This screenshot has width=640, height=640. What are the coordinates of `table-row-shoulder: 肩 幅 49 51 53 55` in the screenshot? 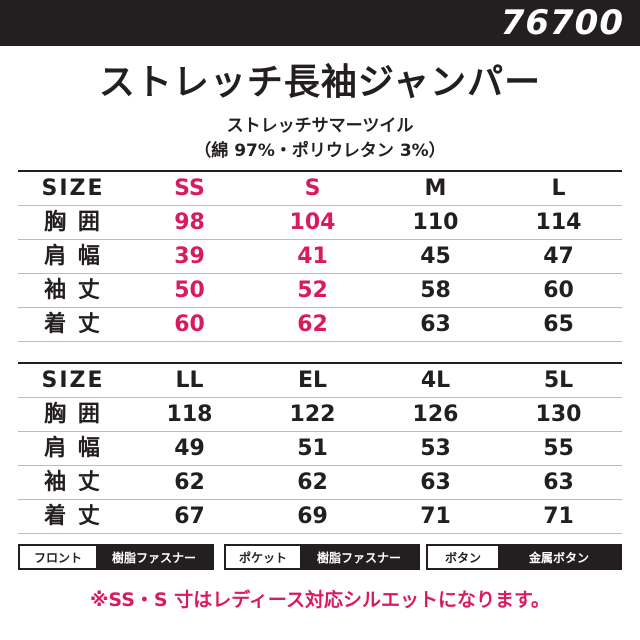 It's located at (320, 449).